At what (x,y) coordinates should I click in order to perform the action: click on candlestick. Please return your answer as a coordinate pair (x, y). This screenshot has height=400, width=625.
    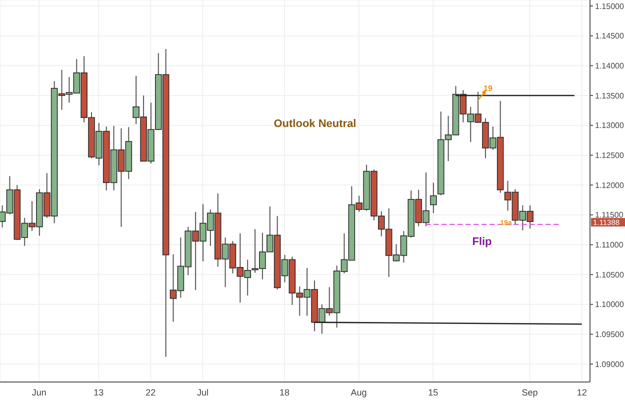
    Looking at the image, I should click on (433, 198).